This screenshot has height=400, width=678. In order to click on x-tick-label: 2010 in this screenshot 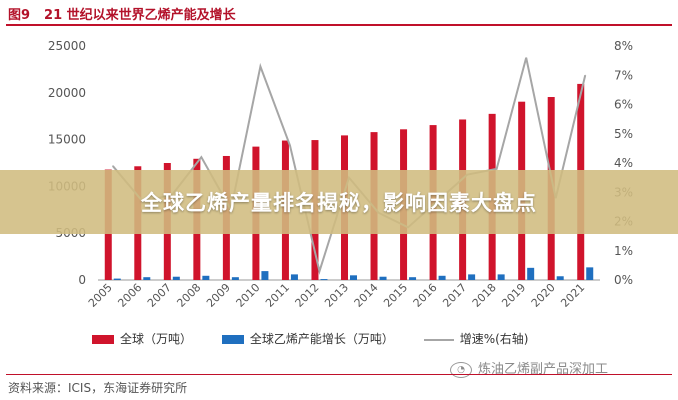, I will do `click(248, 295)`.